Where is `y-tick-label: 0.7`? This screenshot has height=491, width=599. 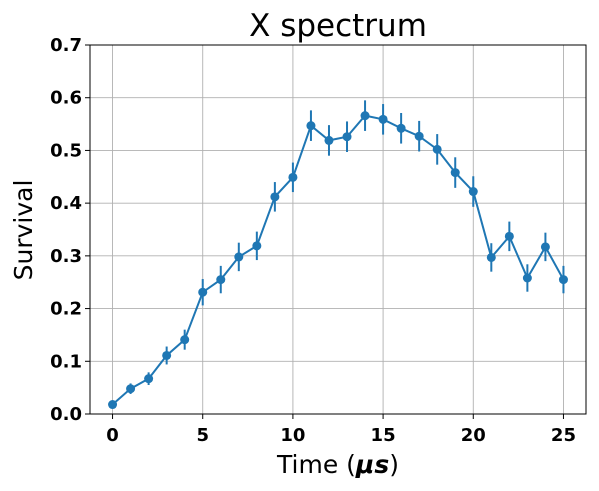
y-tick-label: 0.7 is located at coordinates (66, 45).